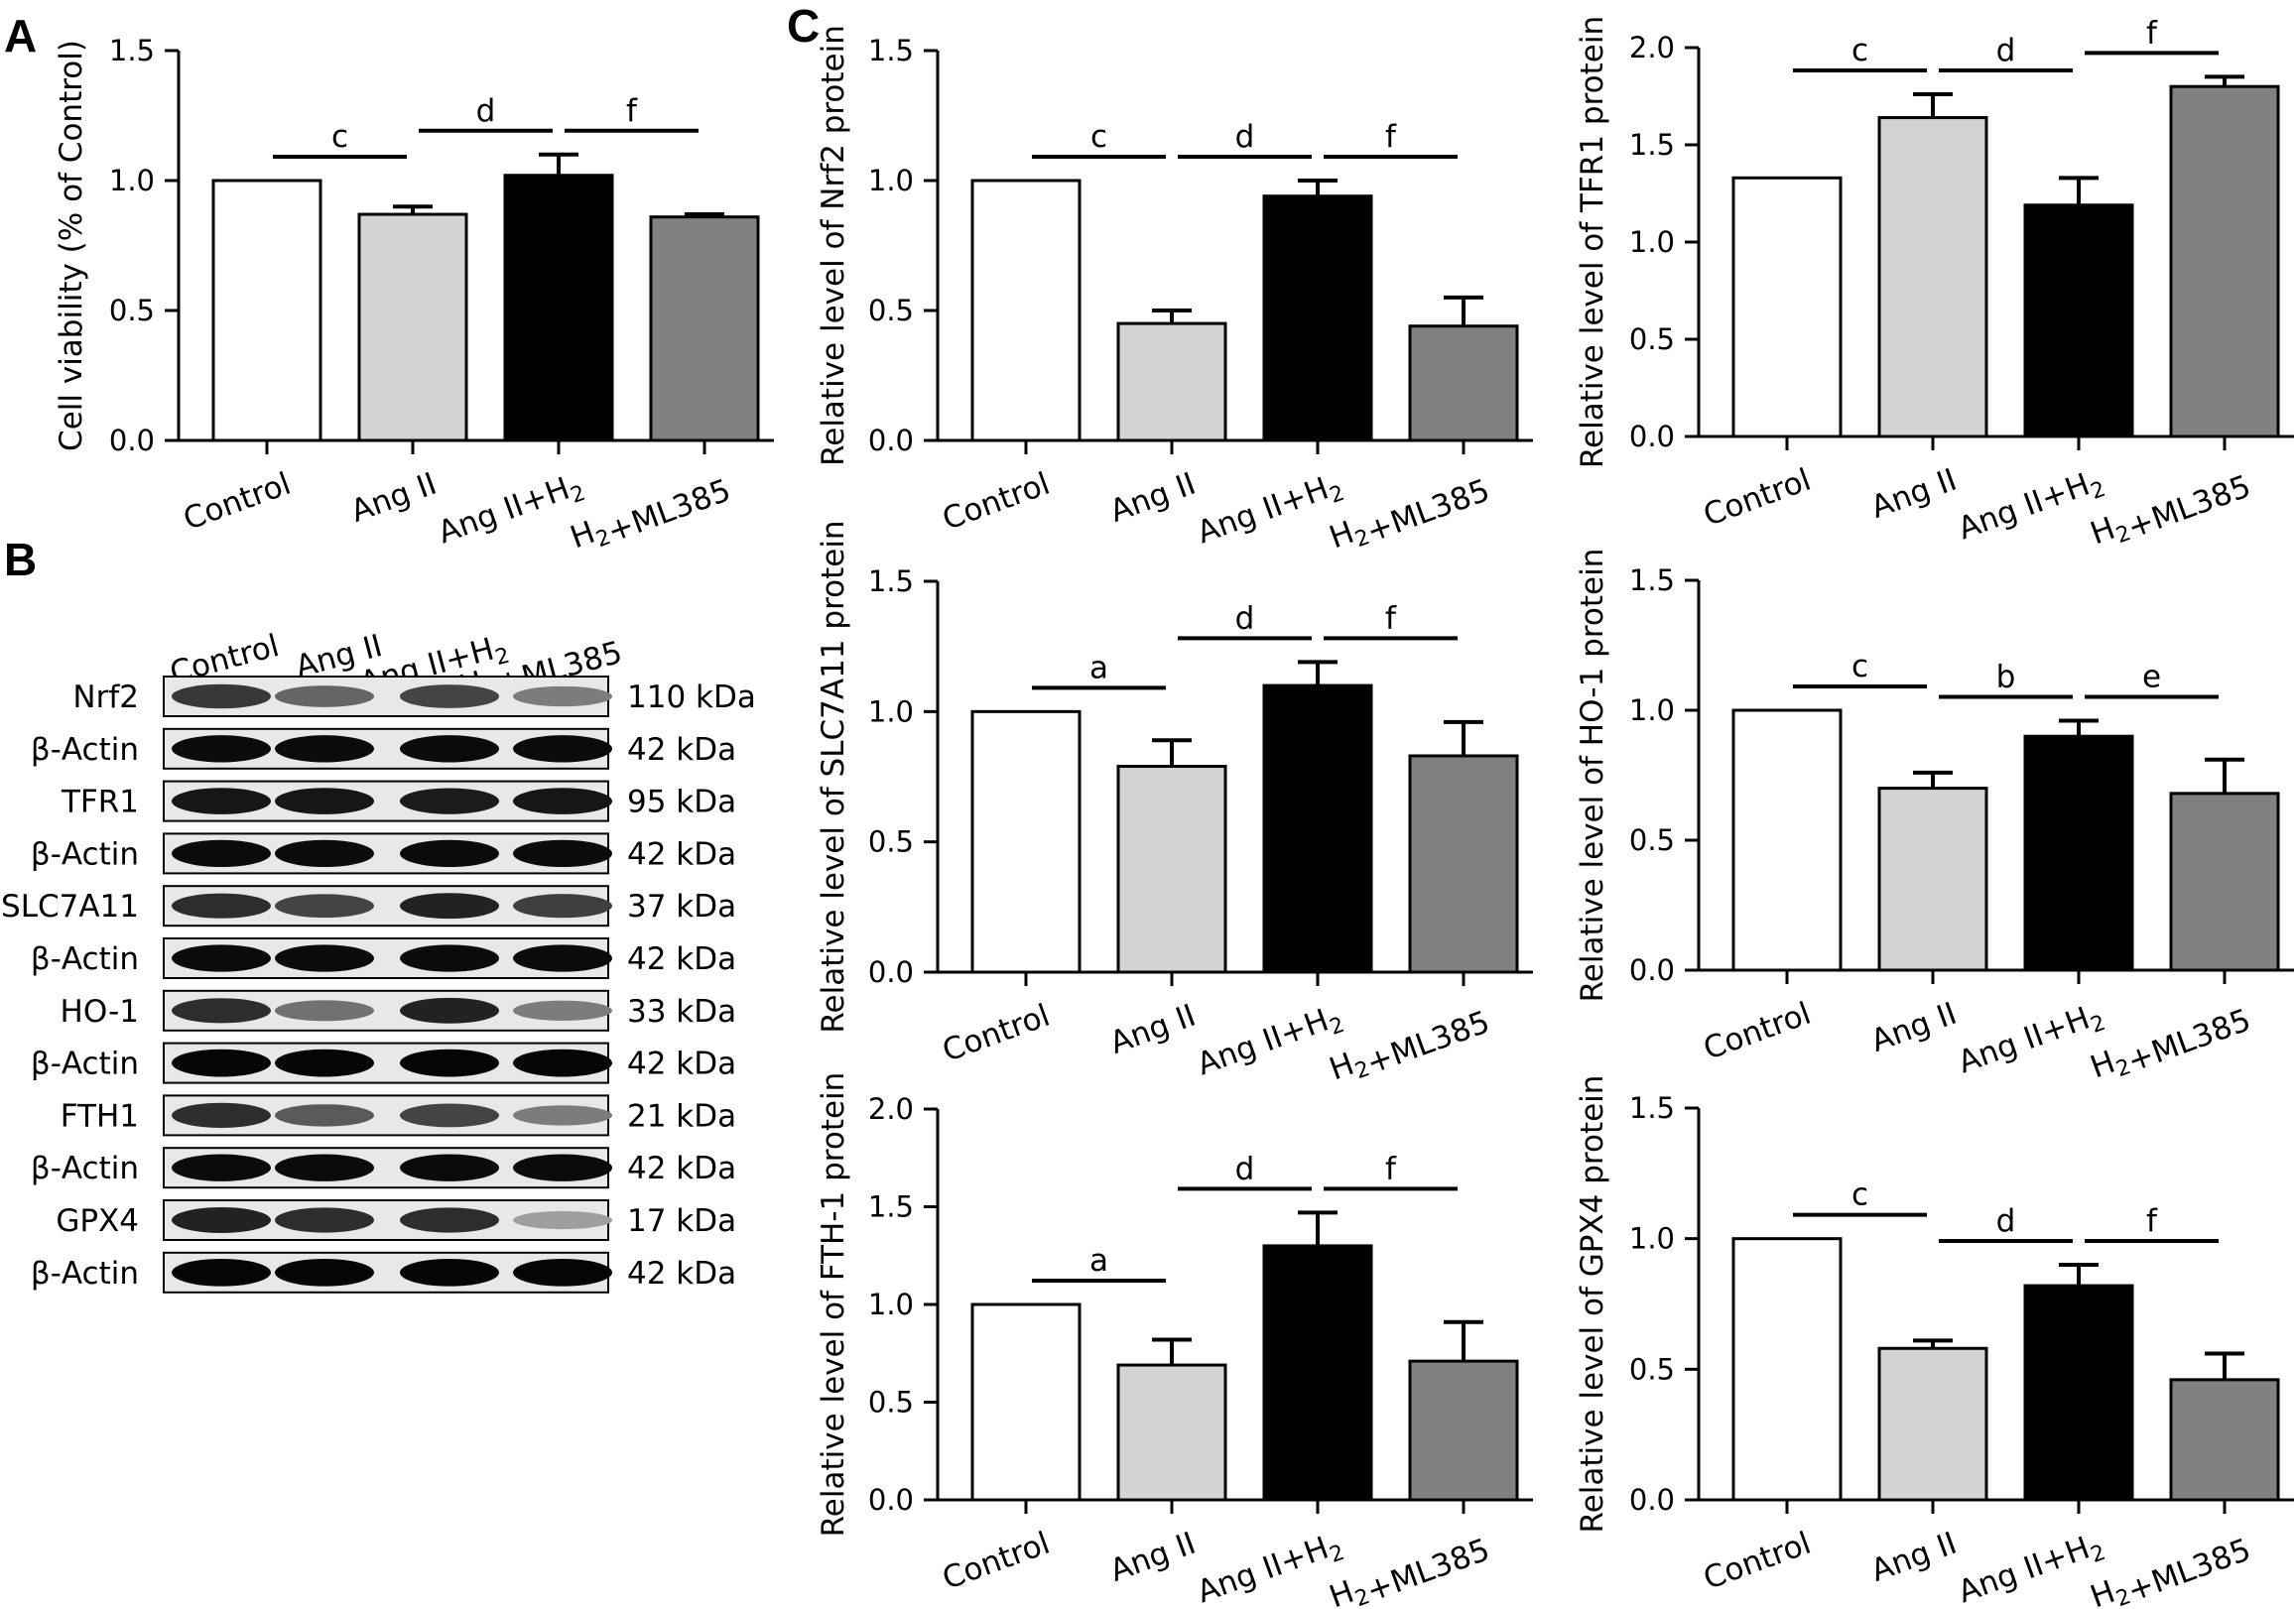 The image size is (2296, 1609). I want to click on protein-label: HO-1, so click(100, 1012).